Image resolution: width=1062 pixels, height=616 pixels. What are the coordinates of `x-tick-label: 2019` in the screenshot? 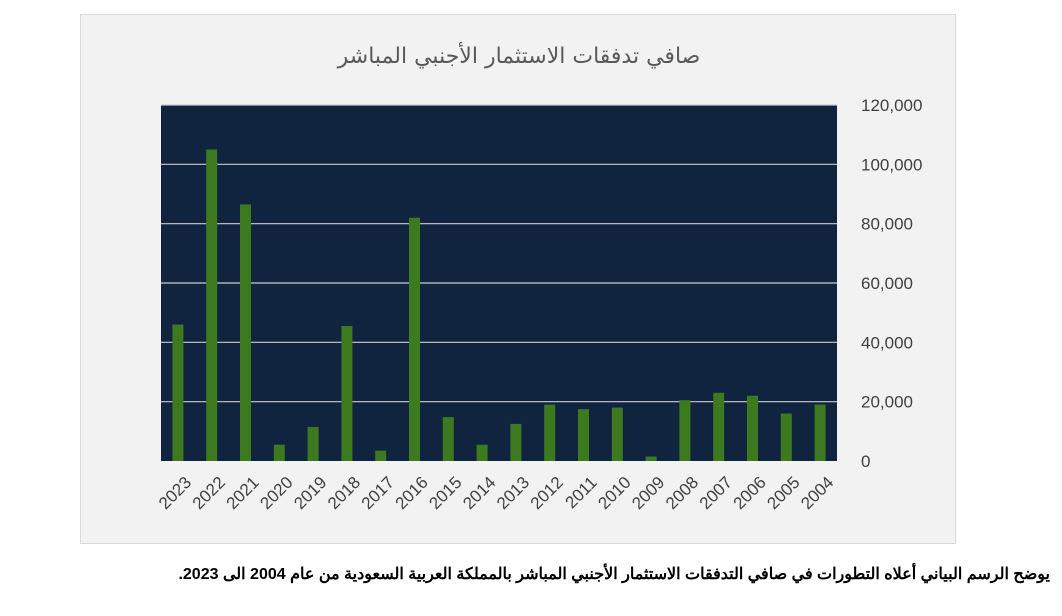 It's located at (310, 493).